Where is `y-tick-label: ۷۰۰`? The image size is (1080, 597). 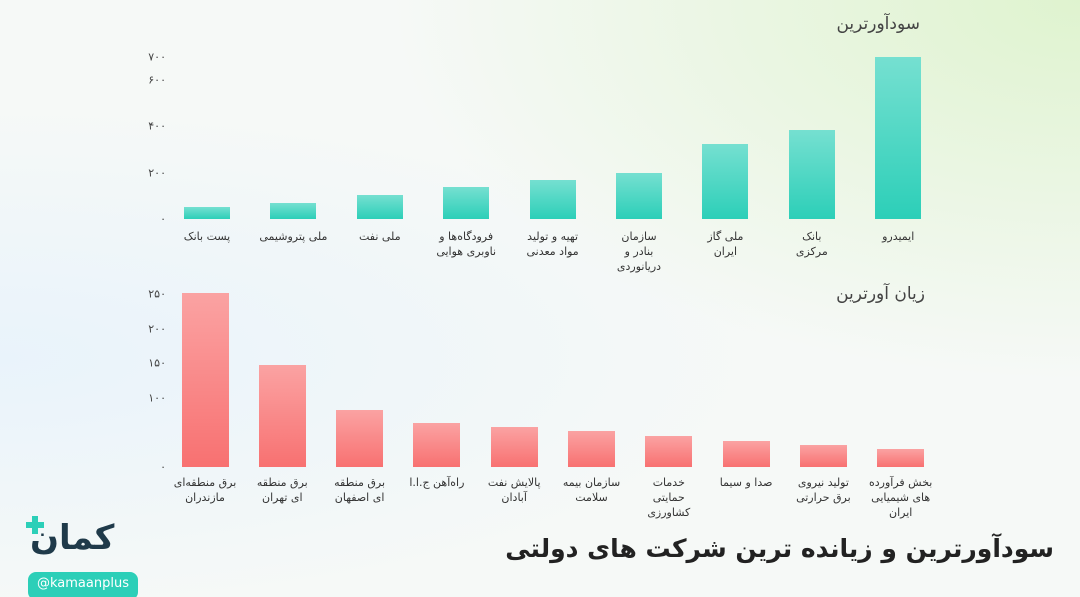 y-tick-label: ۷۰۰ is located at coordinates (157, 57).